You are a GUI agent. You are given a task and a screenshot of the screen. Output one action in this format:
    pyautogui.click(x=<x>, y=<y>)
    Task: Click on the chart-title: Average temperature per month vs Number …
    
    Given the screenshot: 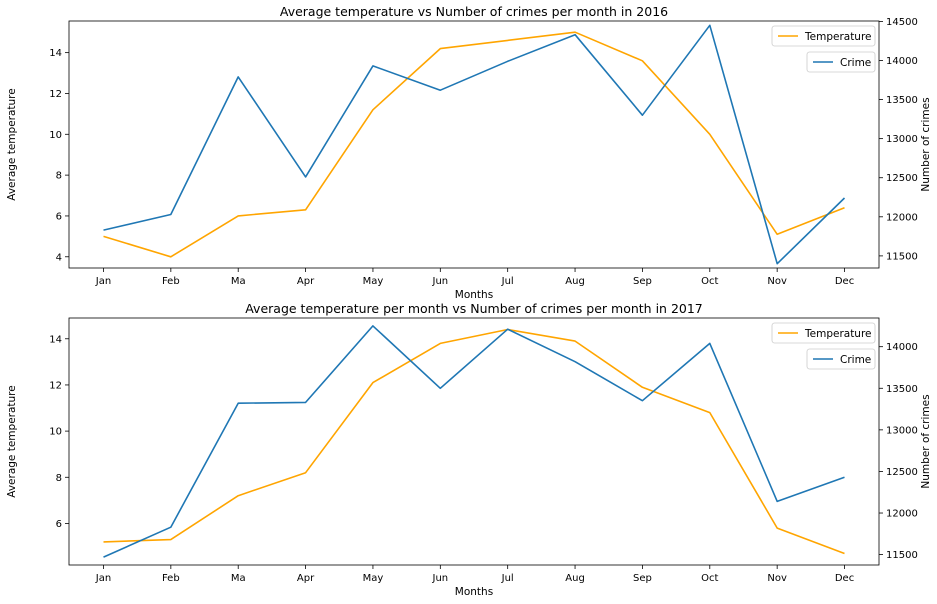 What is the action you would take?
    pyautogui.click(x=474, y=308)
    